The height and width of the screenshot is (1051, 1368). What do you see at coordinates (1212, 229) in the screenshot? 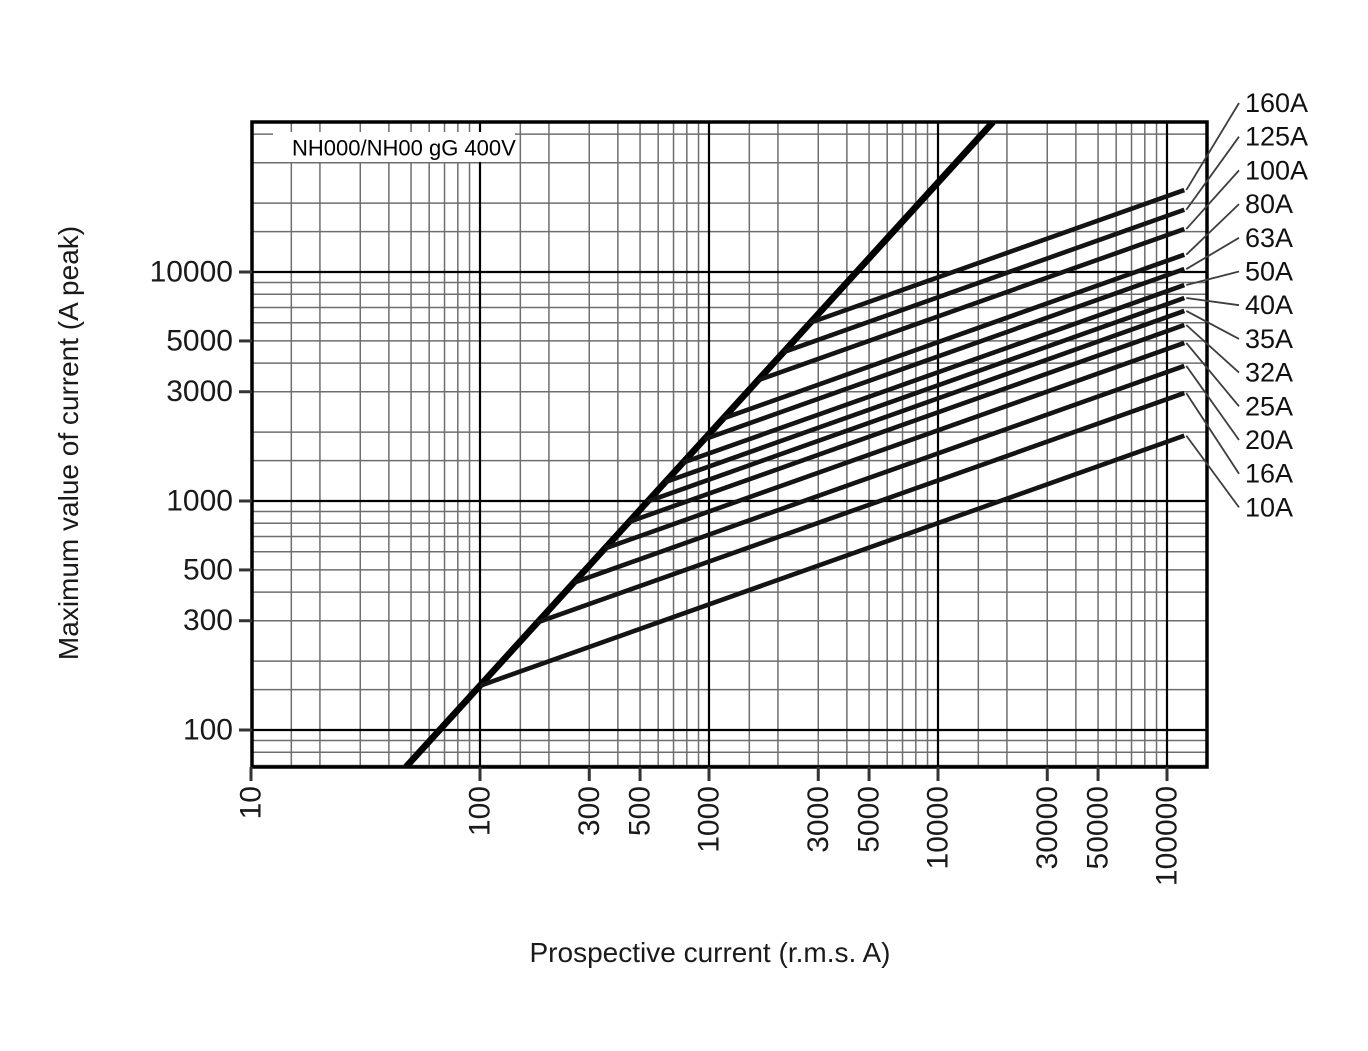
I see `leader-line-80A` at bounding box center [1212, 229].